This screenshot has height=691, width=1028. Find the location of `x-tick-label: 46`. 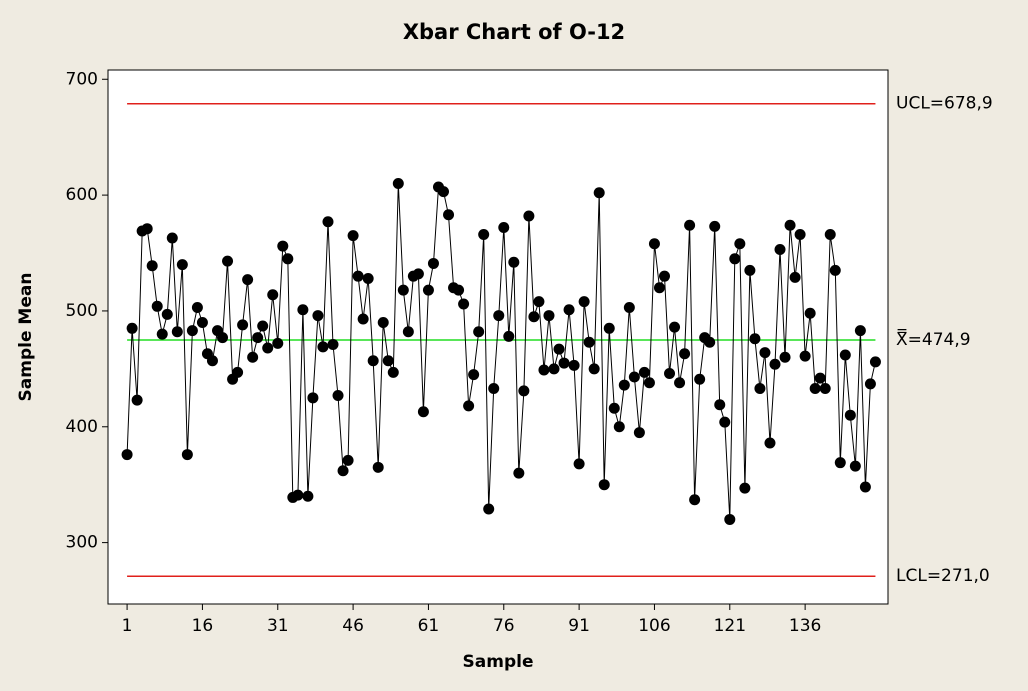

x-tick-label: 46 is located at coordinates (353, 626).